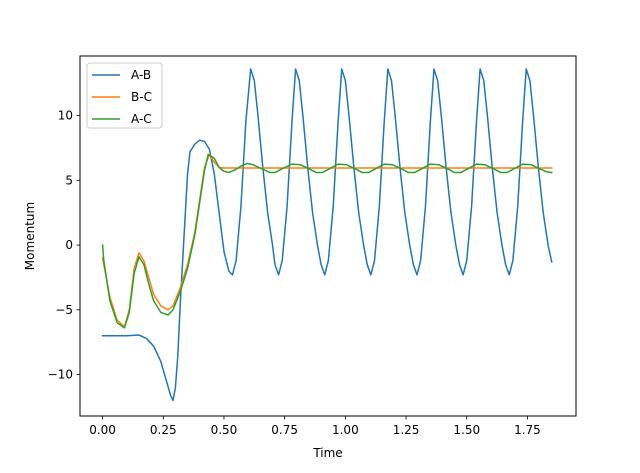 The width and height of the screenshot is (640, 473). I want to click on x-tick-label: 0.50, so click(224, 430).